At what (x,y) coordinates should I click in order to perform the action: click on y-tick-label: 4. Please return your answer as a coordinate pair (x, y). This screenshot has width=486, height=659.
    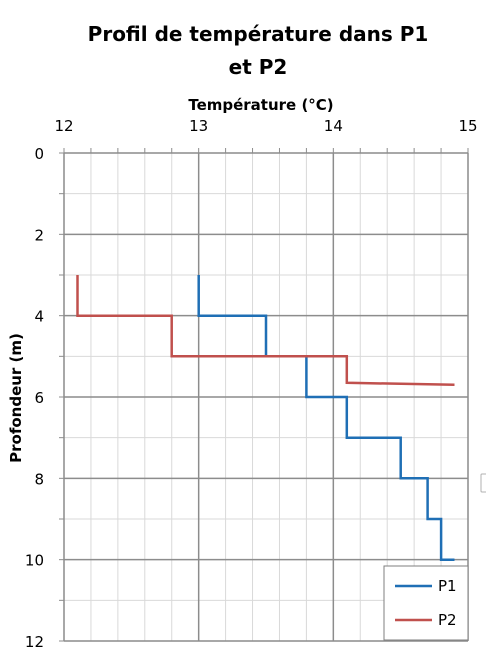
    Looking at the image, I should click on (39, 317).